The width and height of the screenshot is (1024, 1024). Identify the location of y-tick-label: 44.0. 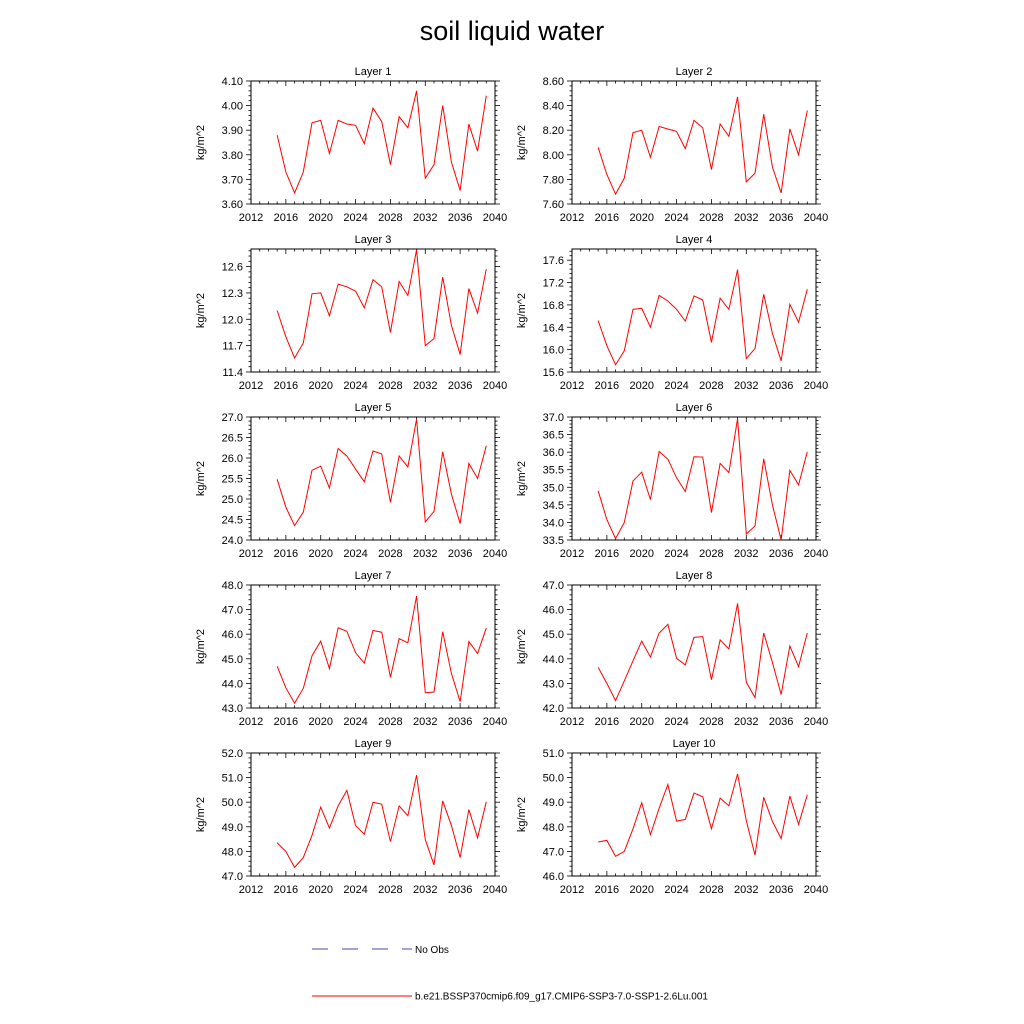
(553, 660).